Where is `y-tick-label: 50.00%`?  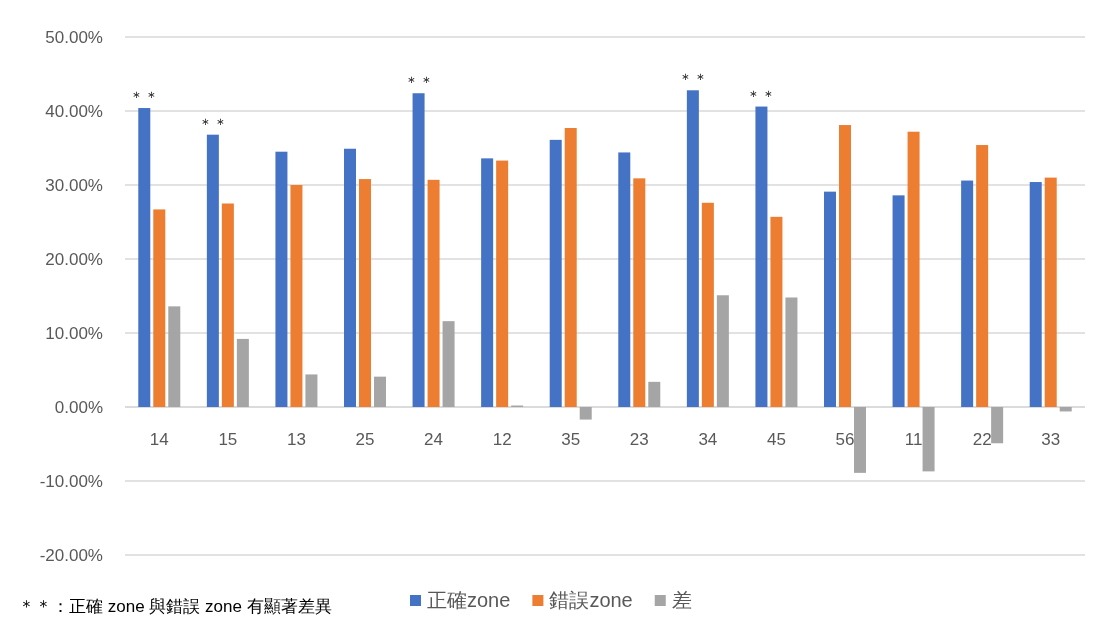 y-tick-label: 50.00% is located at coordinates (74, 37).